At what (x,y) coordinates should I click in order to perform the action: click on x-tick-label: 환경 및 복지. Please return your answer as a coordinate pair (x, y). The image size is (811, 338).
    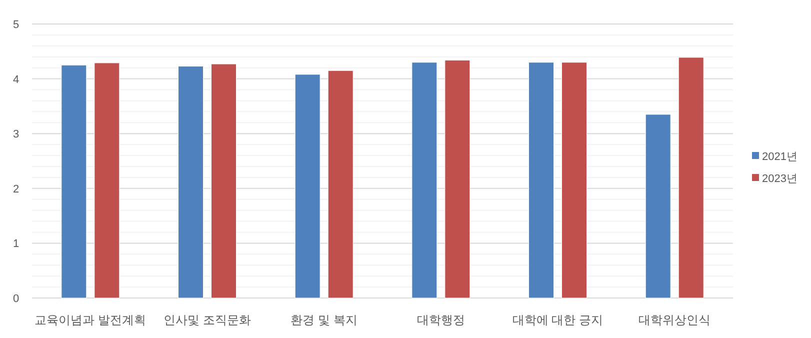
    Looking at the image, I should click on (324, 320).